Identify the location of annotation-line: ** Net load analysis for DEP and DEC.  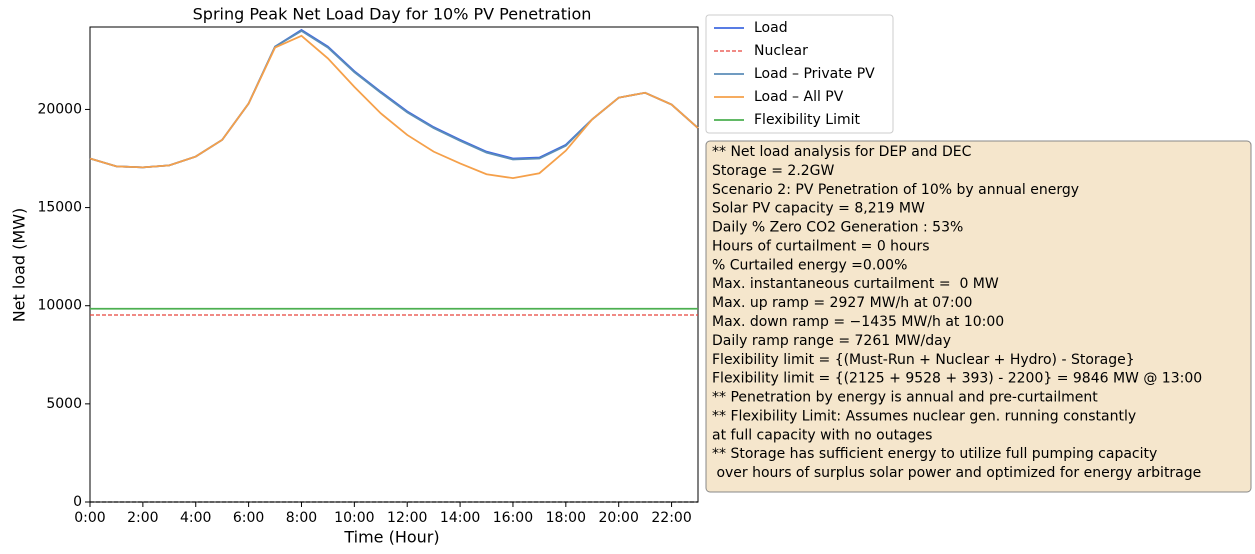
(842, 152).